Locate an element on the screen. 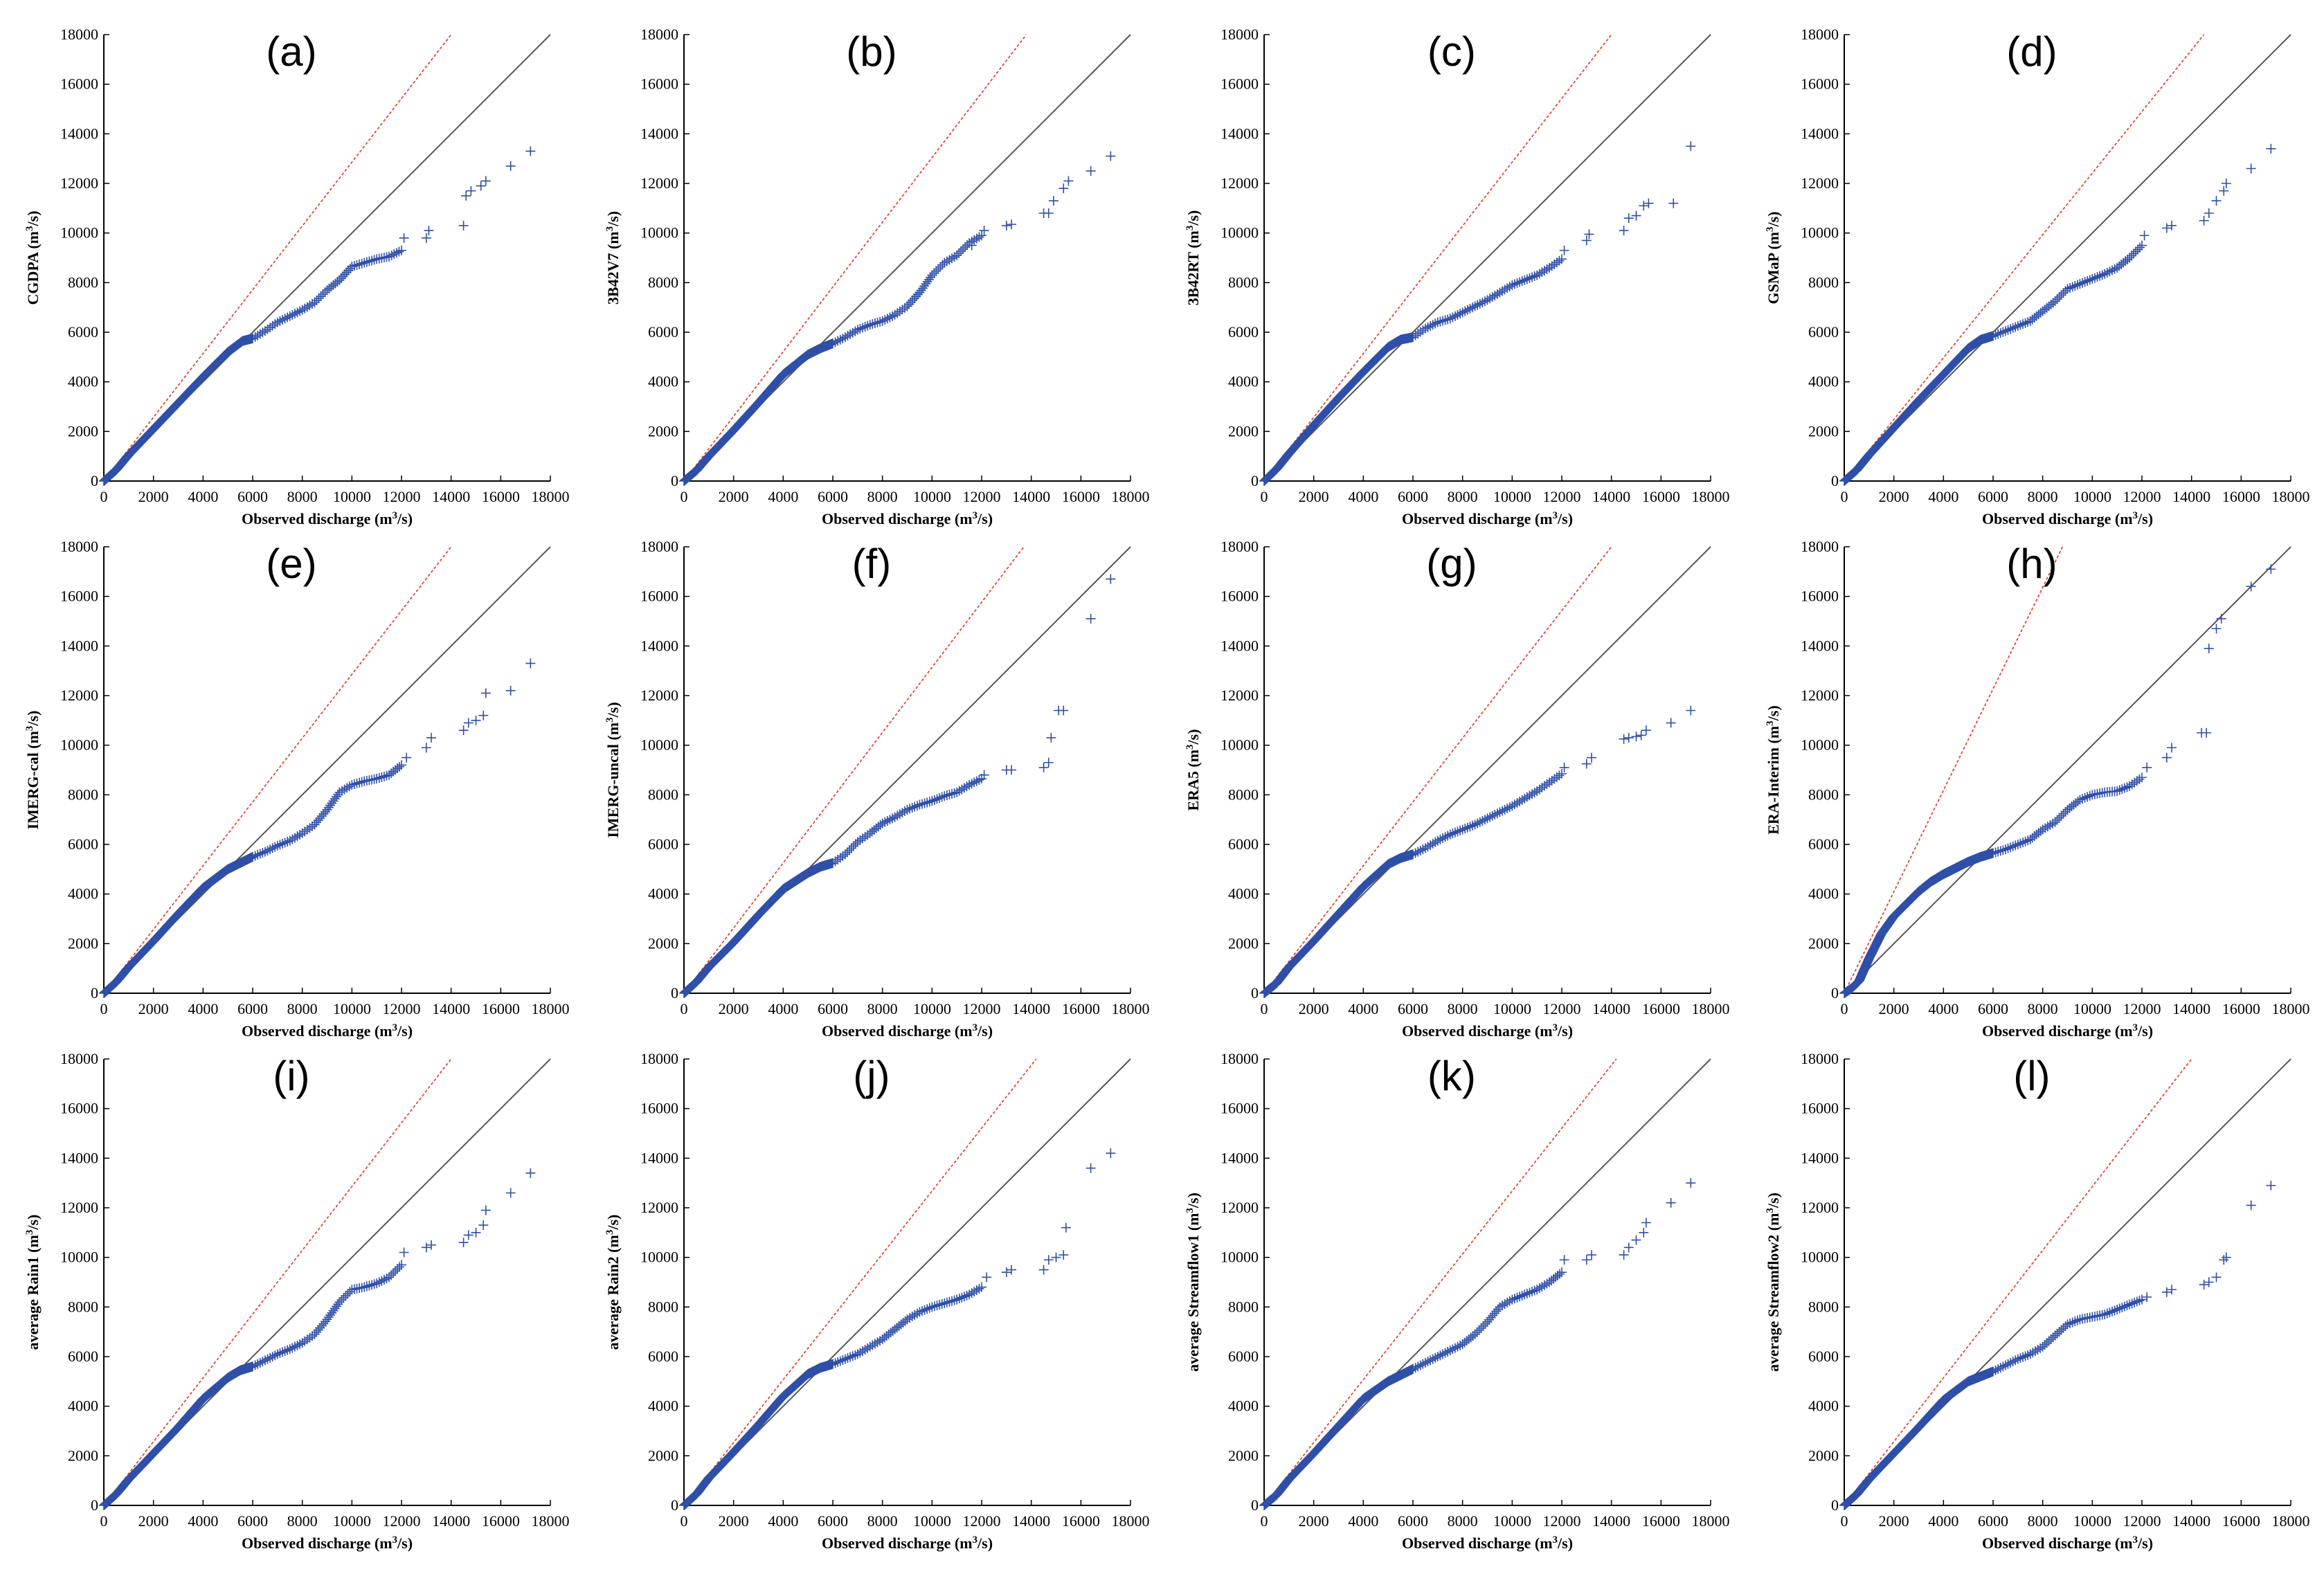 This screenshot has width=2324, height=1576. x-tick-label: 0 is located at coordinates (1264, 496).